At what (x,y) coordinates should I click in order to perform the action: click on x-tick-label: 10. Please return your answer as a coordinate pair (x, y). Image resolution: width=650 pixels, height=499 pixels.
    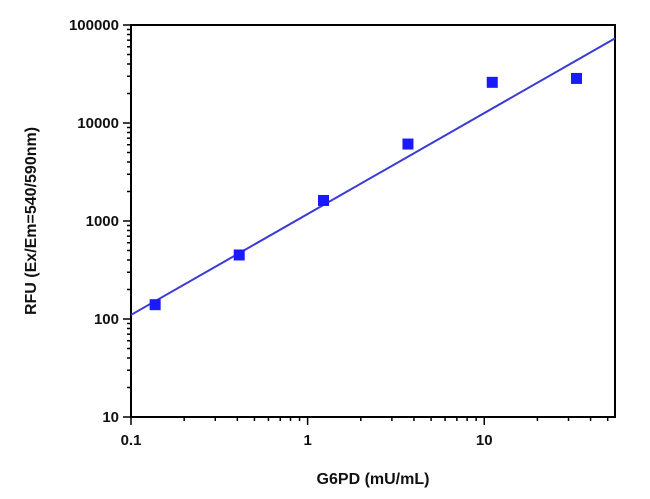
    Looking at the image, I should click on (484, 440).